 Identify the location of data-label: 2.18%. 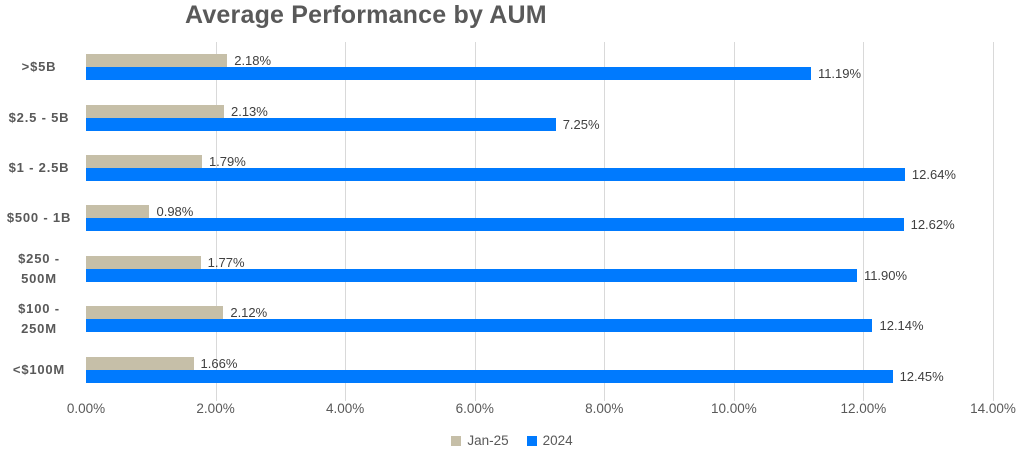
(253, 61).